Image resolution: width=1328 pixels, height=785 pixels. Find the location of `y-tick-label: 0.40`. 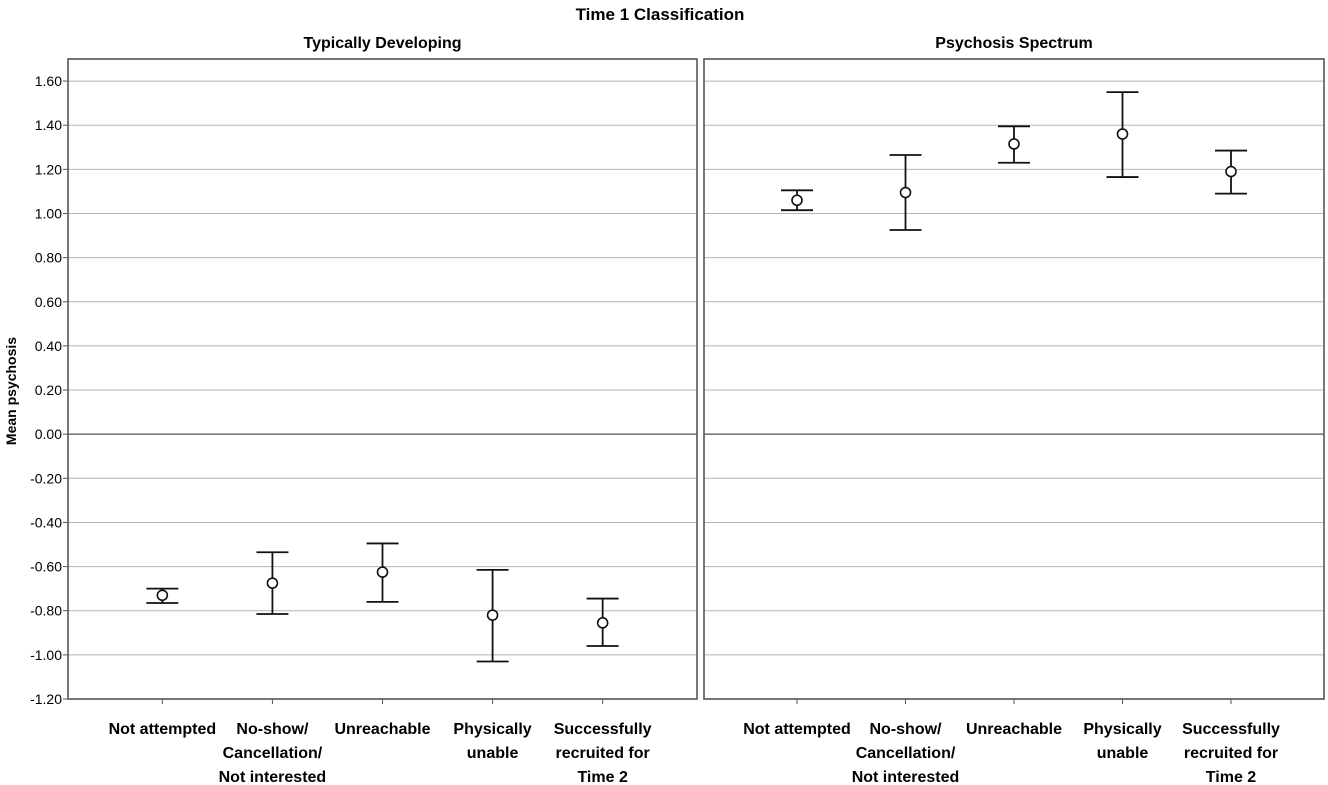

y-tick-label: 0.40 is located at coordinates (48, 346).